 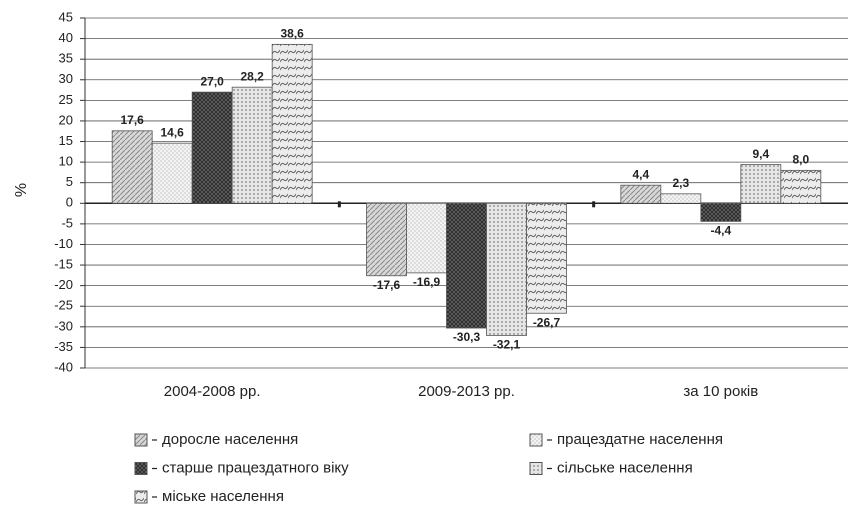 I want to click on legend-label: старше працездатного віку, so click(x=255, y=467).